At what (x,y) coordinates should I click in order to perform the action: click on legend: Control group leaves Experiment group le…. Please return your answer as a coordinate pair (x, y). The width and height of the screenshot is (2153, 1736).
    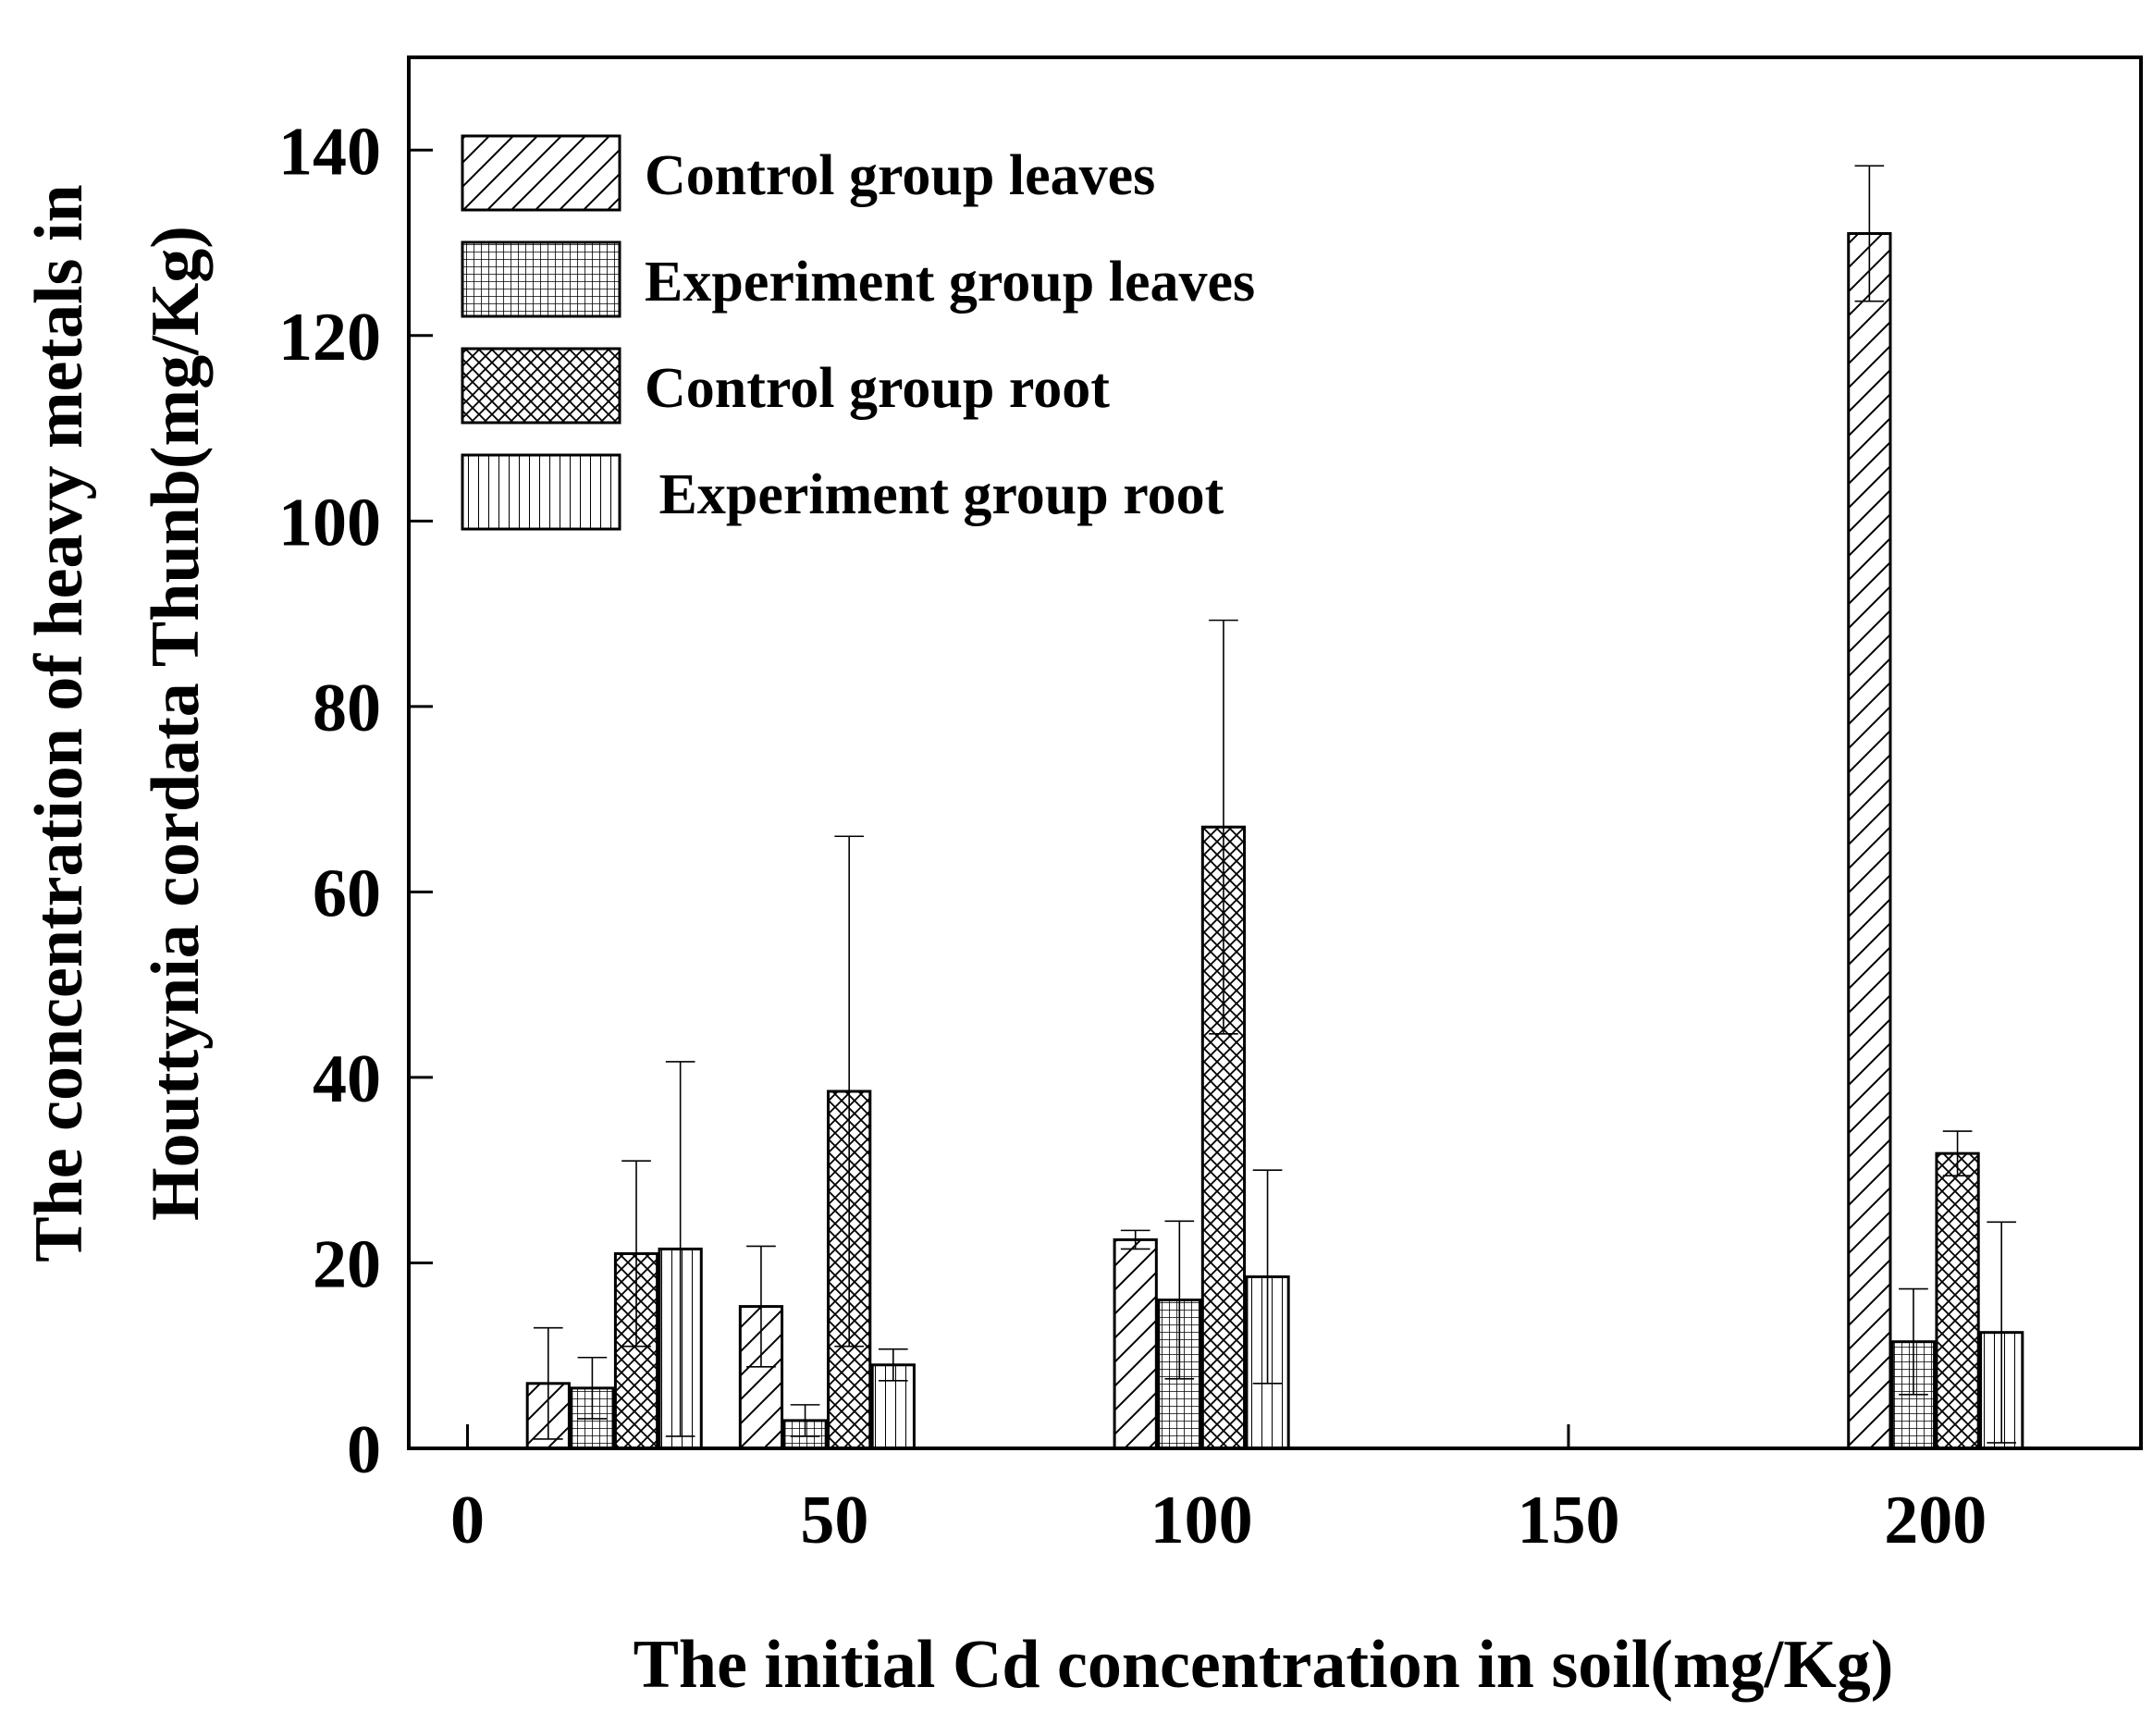
    Looking at the image, I should click on (858, 332).